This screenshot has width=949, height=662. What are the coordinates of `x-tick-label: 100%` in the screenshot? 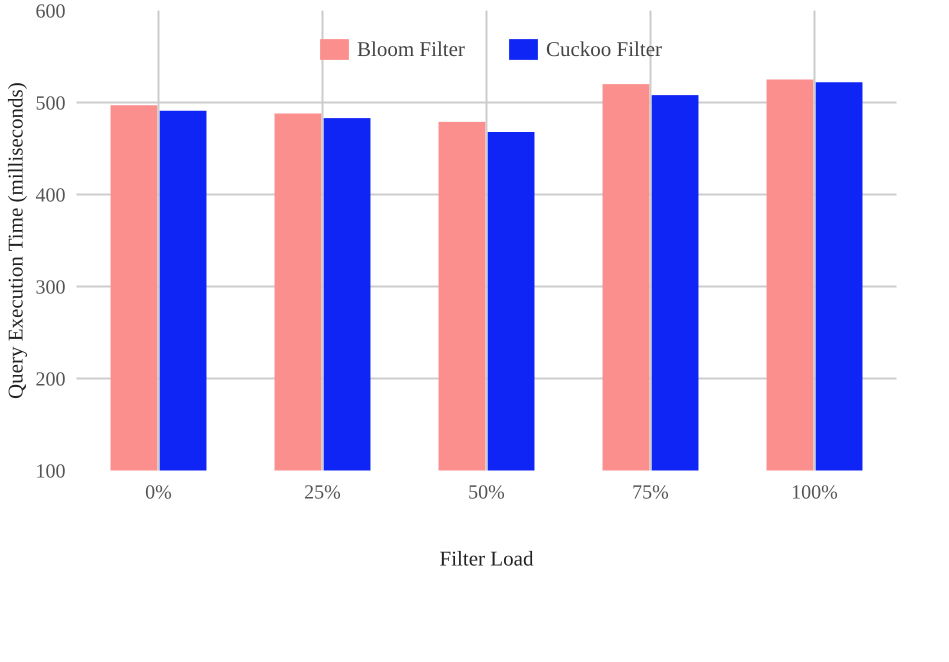 It's located at (814, 493).